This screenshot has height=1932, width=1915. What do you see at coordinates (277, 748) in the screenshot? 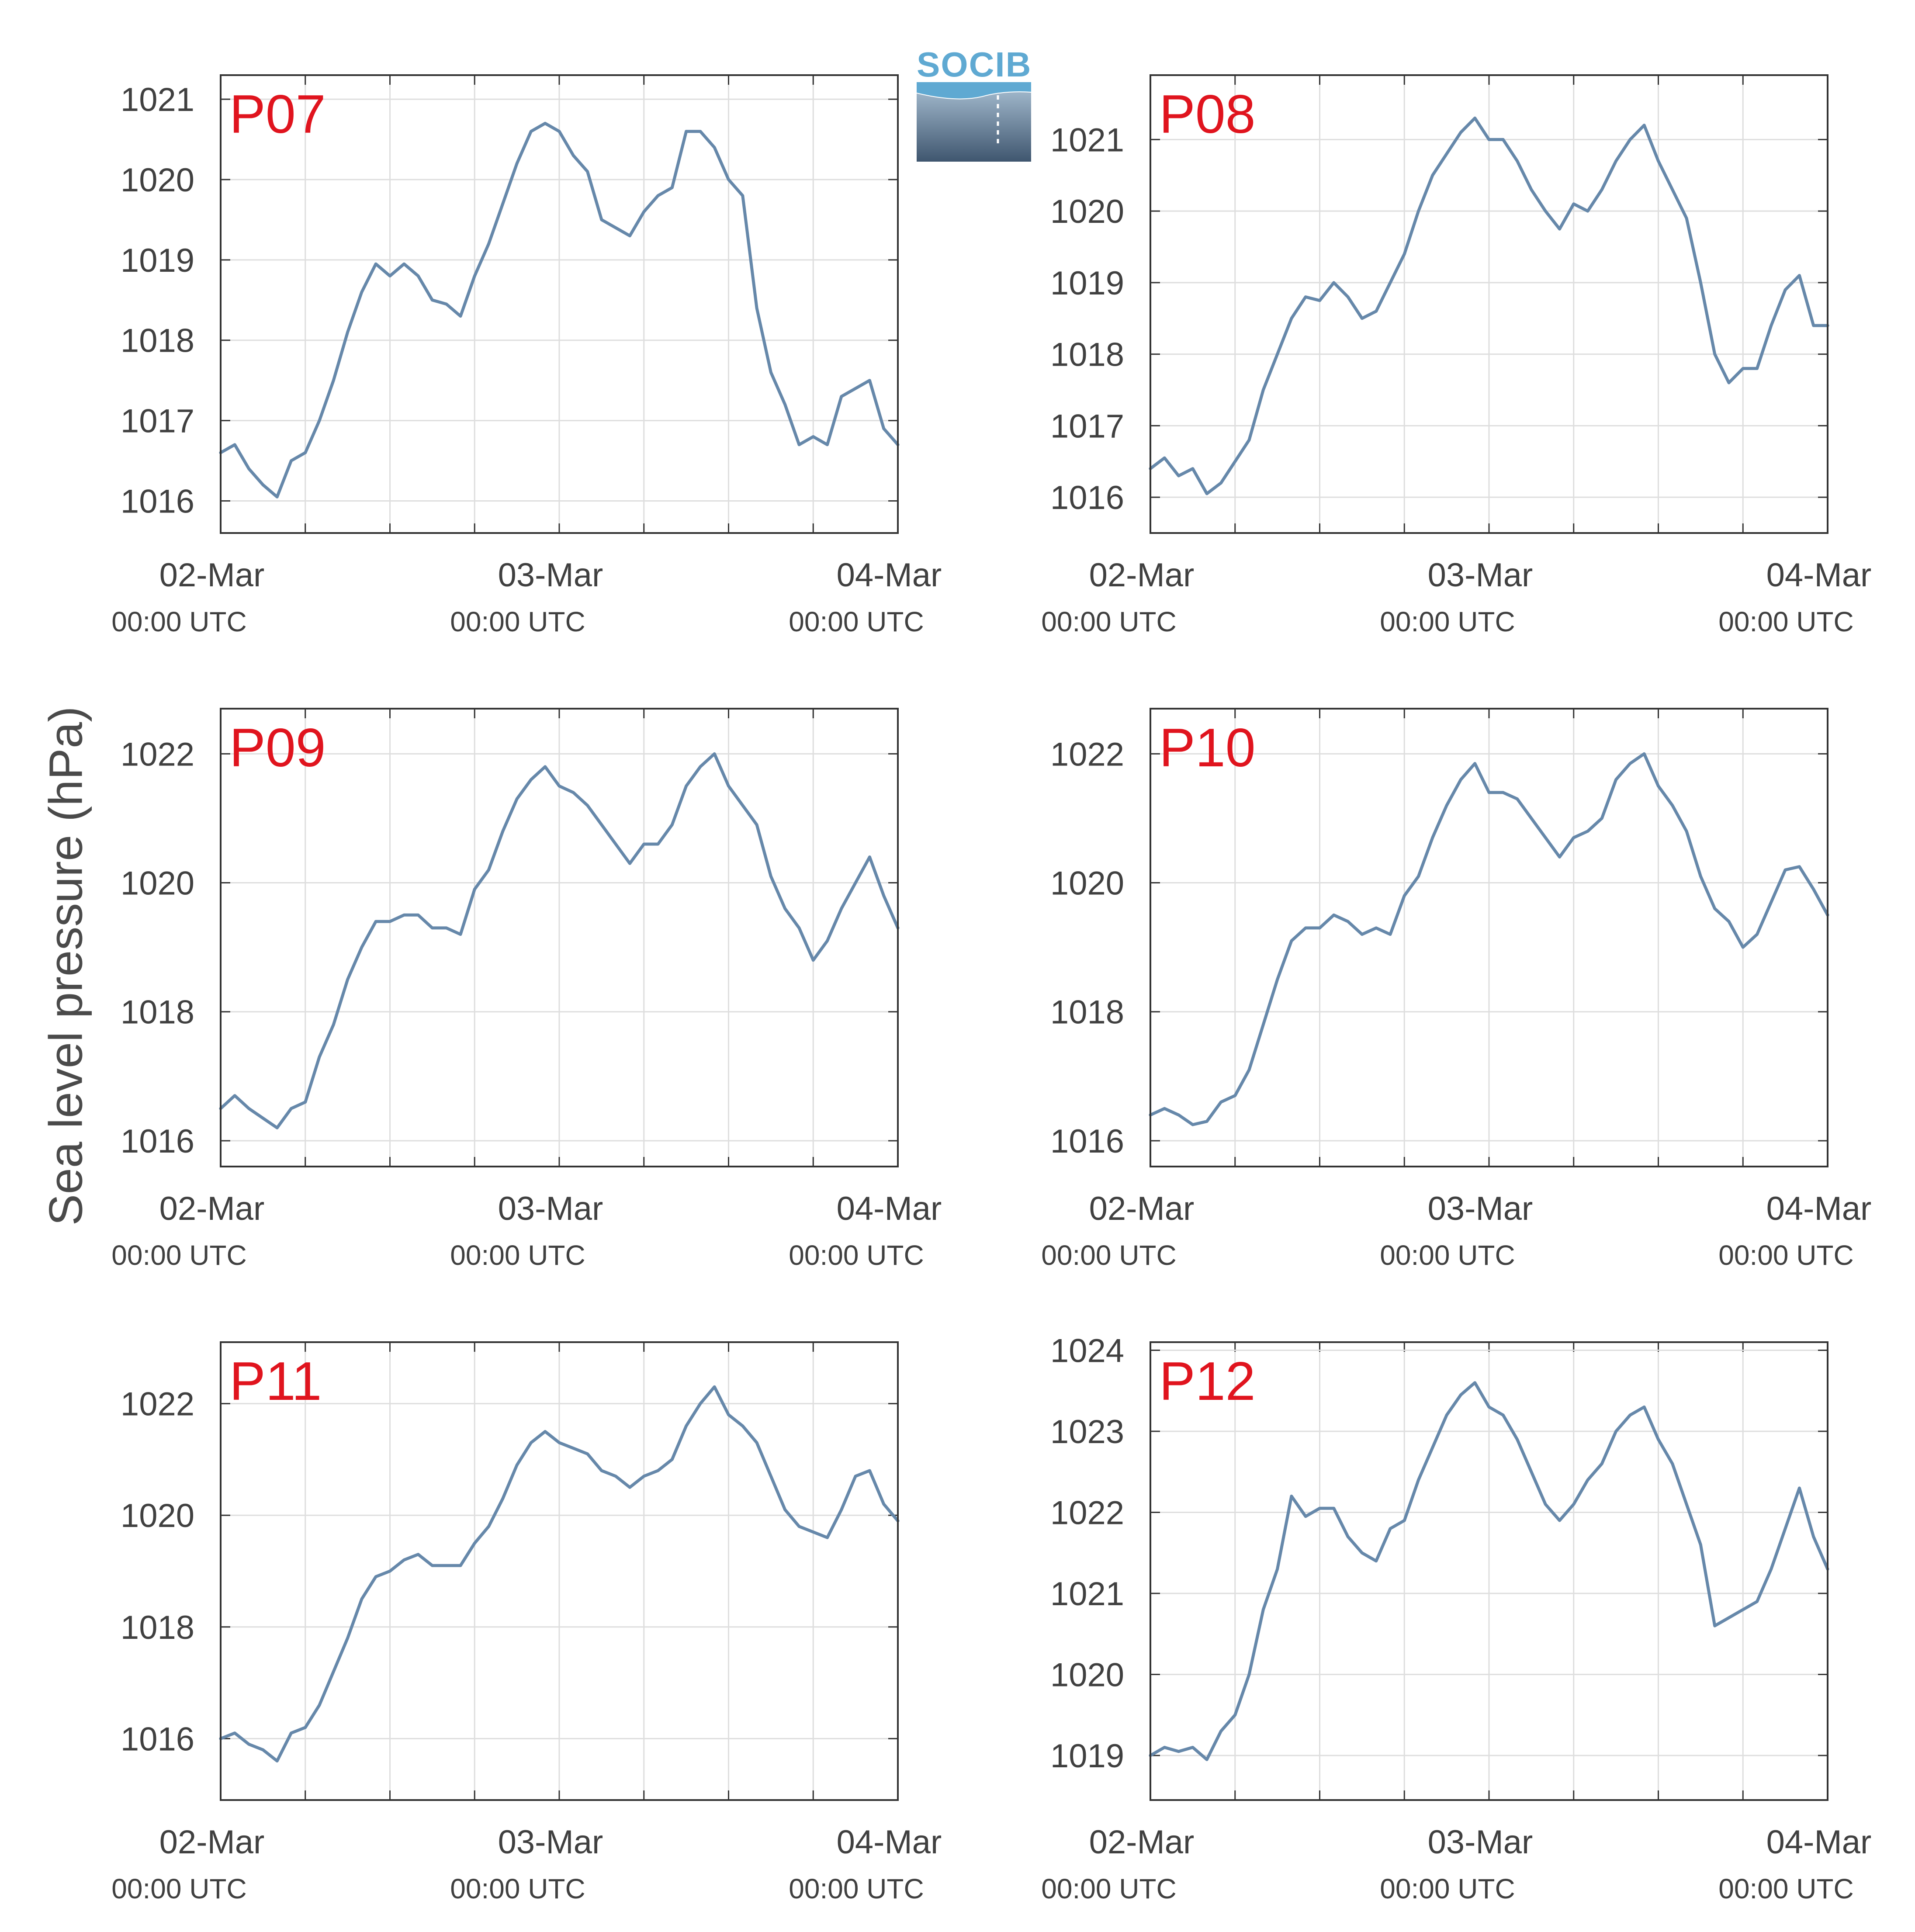
I see `station-label: P09` at bounding box center [277, 748].